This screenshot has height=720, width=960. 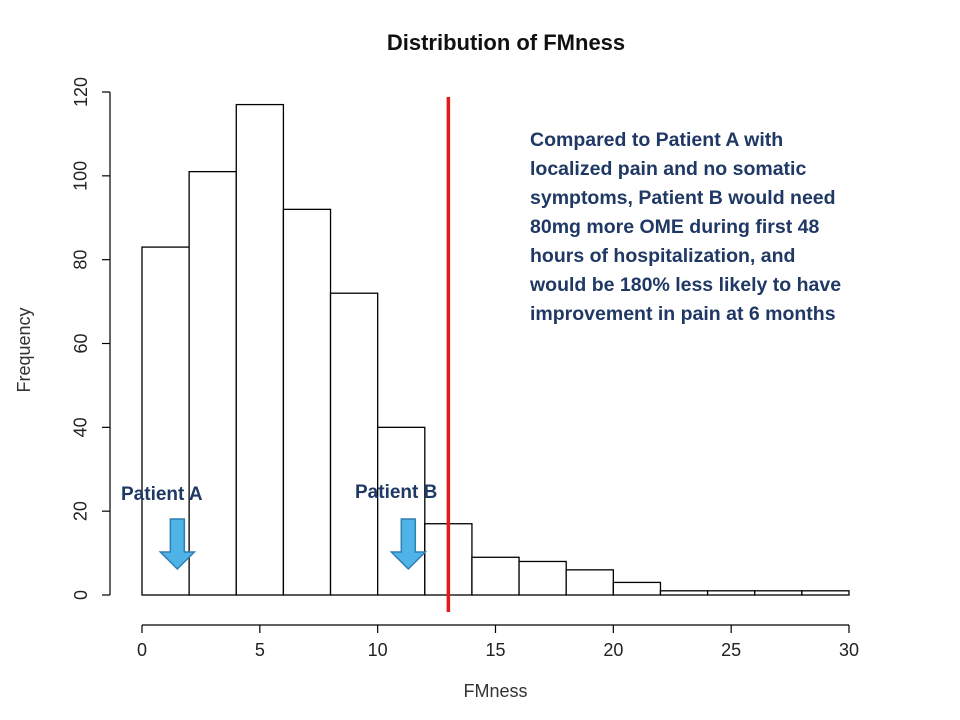 I want to click on y-tick-label: 0, so click(x=81, y=595).